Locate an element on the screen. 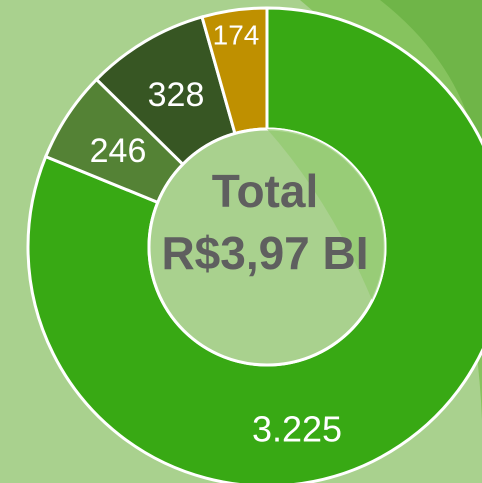 The width and height of the screenshot is (482, 483). background-stripe is located at coordinates (431, 100).